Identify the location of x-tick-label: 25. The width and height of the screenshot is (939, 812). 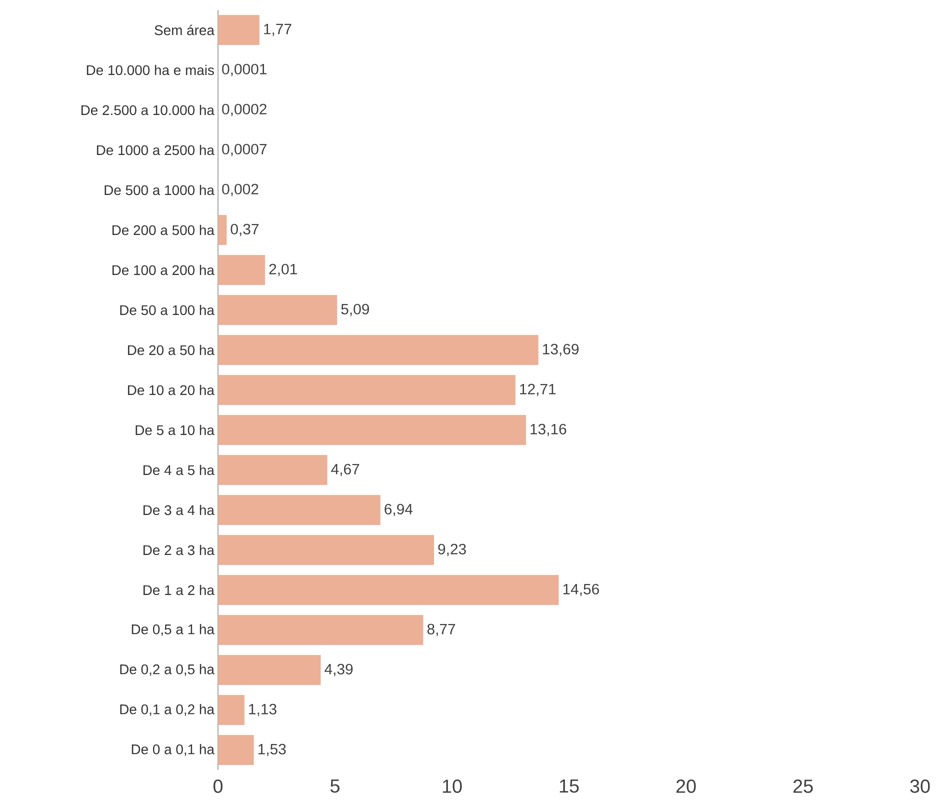
(803, 786).